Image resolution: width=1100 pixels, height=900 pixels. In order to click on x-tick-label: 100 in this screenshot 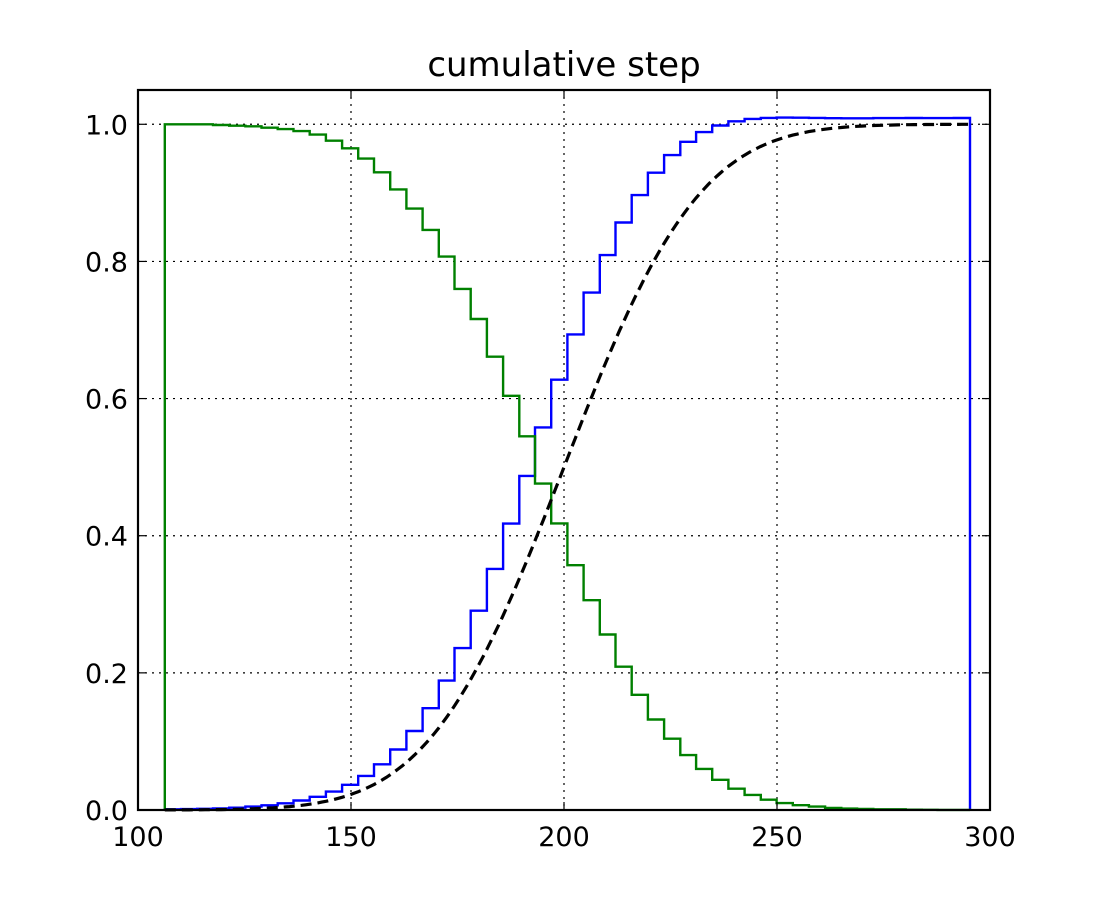, I will do `click(138, 837)`.